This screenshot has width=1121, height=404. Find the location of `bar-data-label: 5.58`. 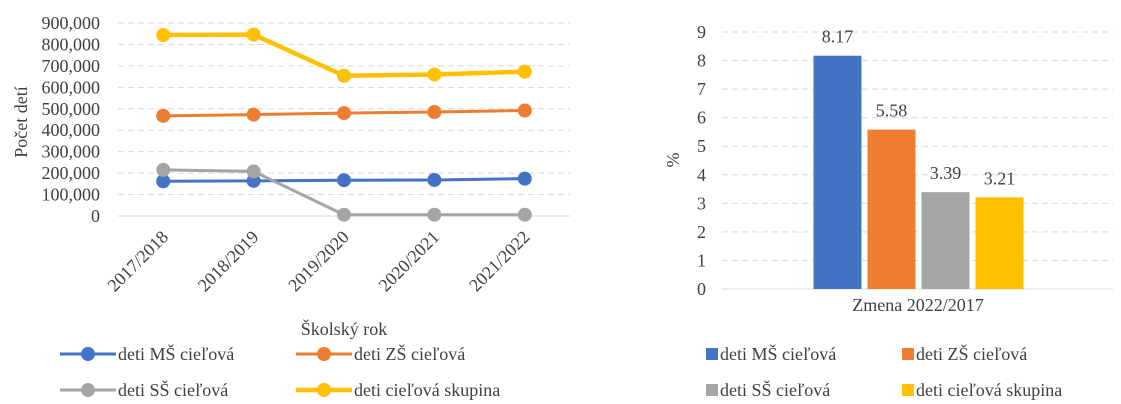

bar-data-label: 5.58 is located at coordinates (892, 111).